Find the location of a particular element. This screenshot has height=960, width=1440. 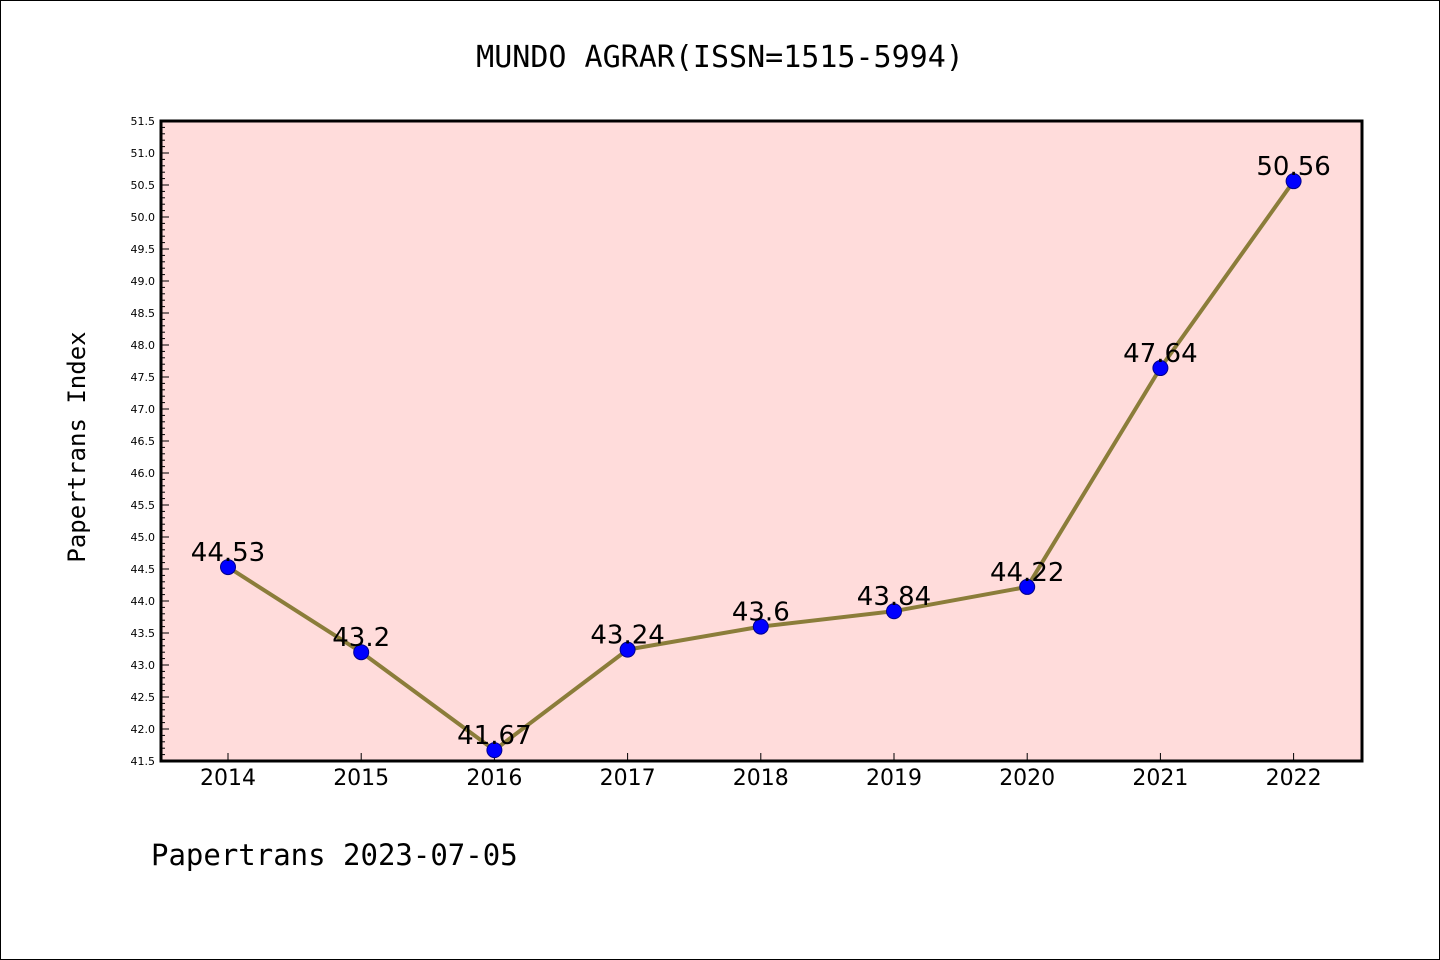

y-tick-label: 45.0 is located at coordinates (143, 537).